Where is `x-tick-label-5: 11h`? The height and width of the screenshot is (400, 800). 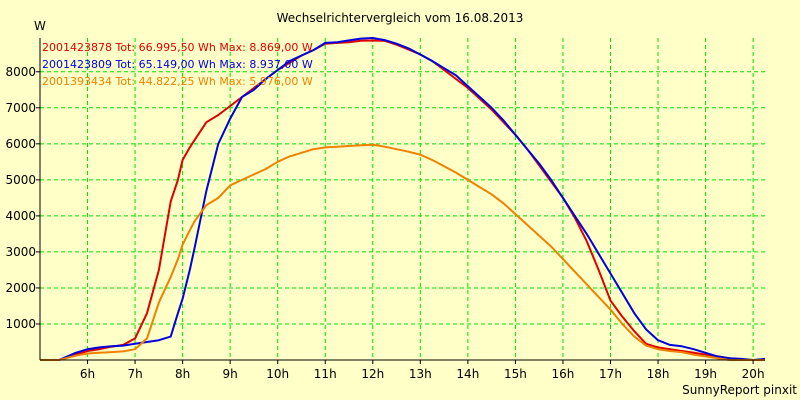 x-tick-label-5: 11h is located at coordinates (325, 374).